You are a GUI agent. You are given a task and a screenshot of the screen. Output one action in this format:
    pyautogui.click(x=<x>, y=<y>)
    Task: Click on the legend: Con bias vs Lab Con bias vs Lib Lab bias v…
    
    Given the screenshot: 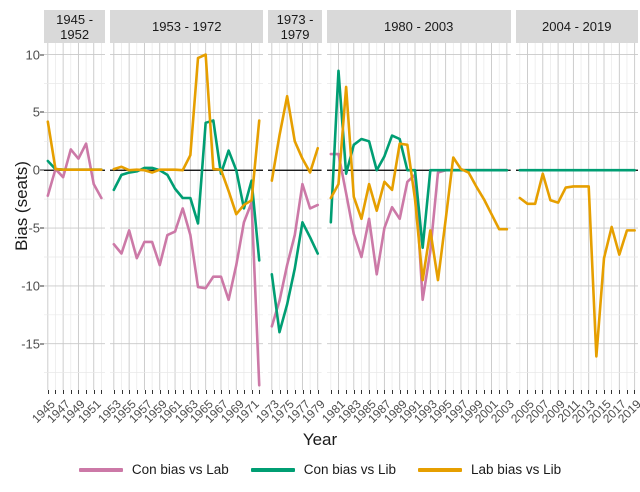 What is the action you would take?
    pyautogui.click(x=320, y=469)
    